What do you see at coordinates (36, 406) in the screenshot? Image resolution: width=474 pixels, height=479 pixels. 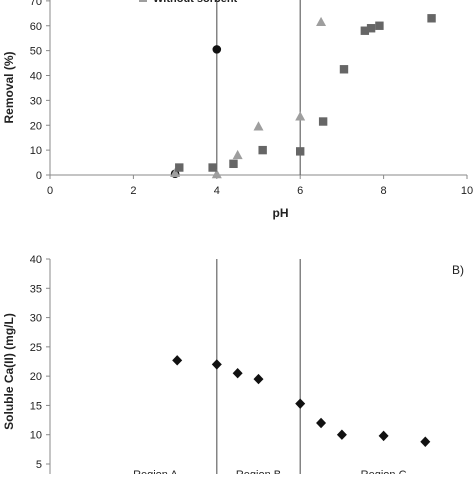 I see `y-tick-label: 15` at bounding box center [36, 406].